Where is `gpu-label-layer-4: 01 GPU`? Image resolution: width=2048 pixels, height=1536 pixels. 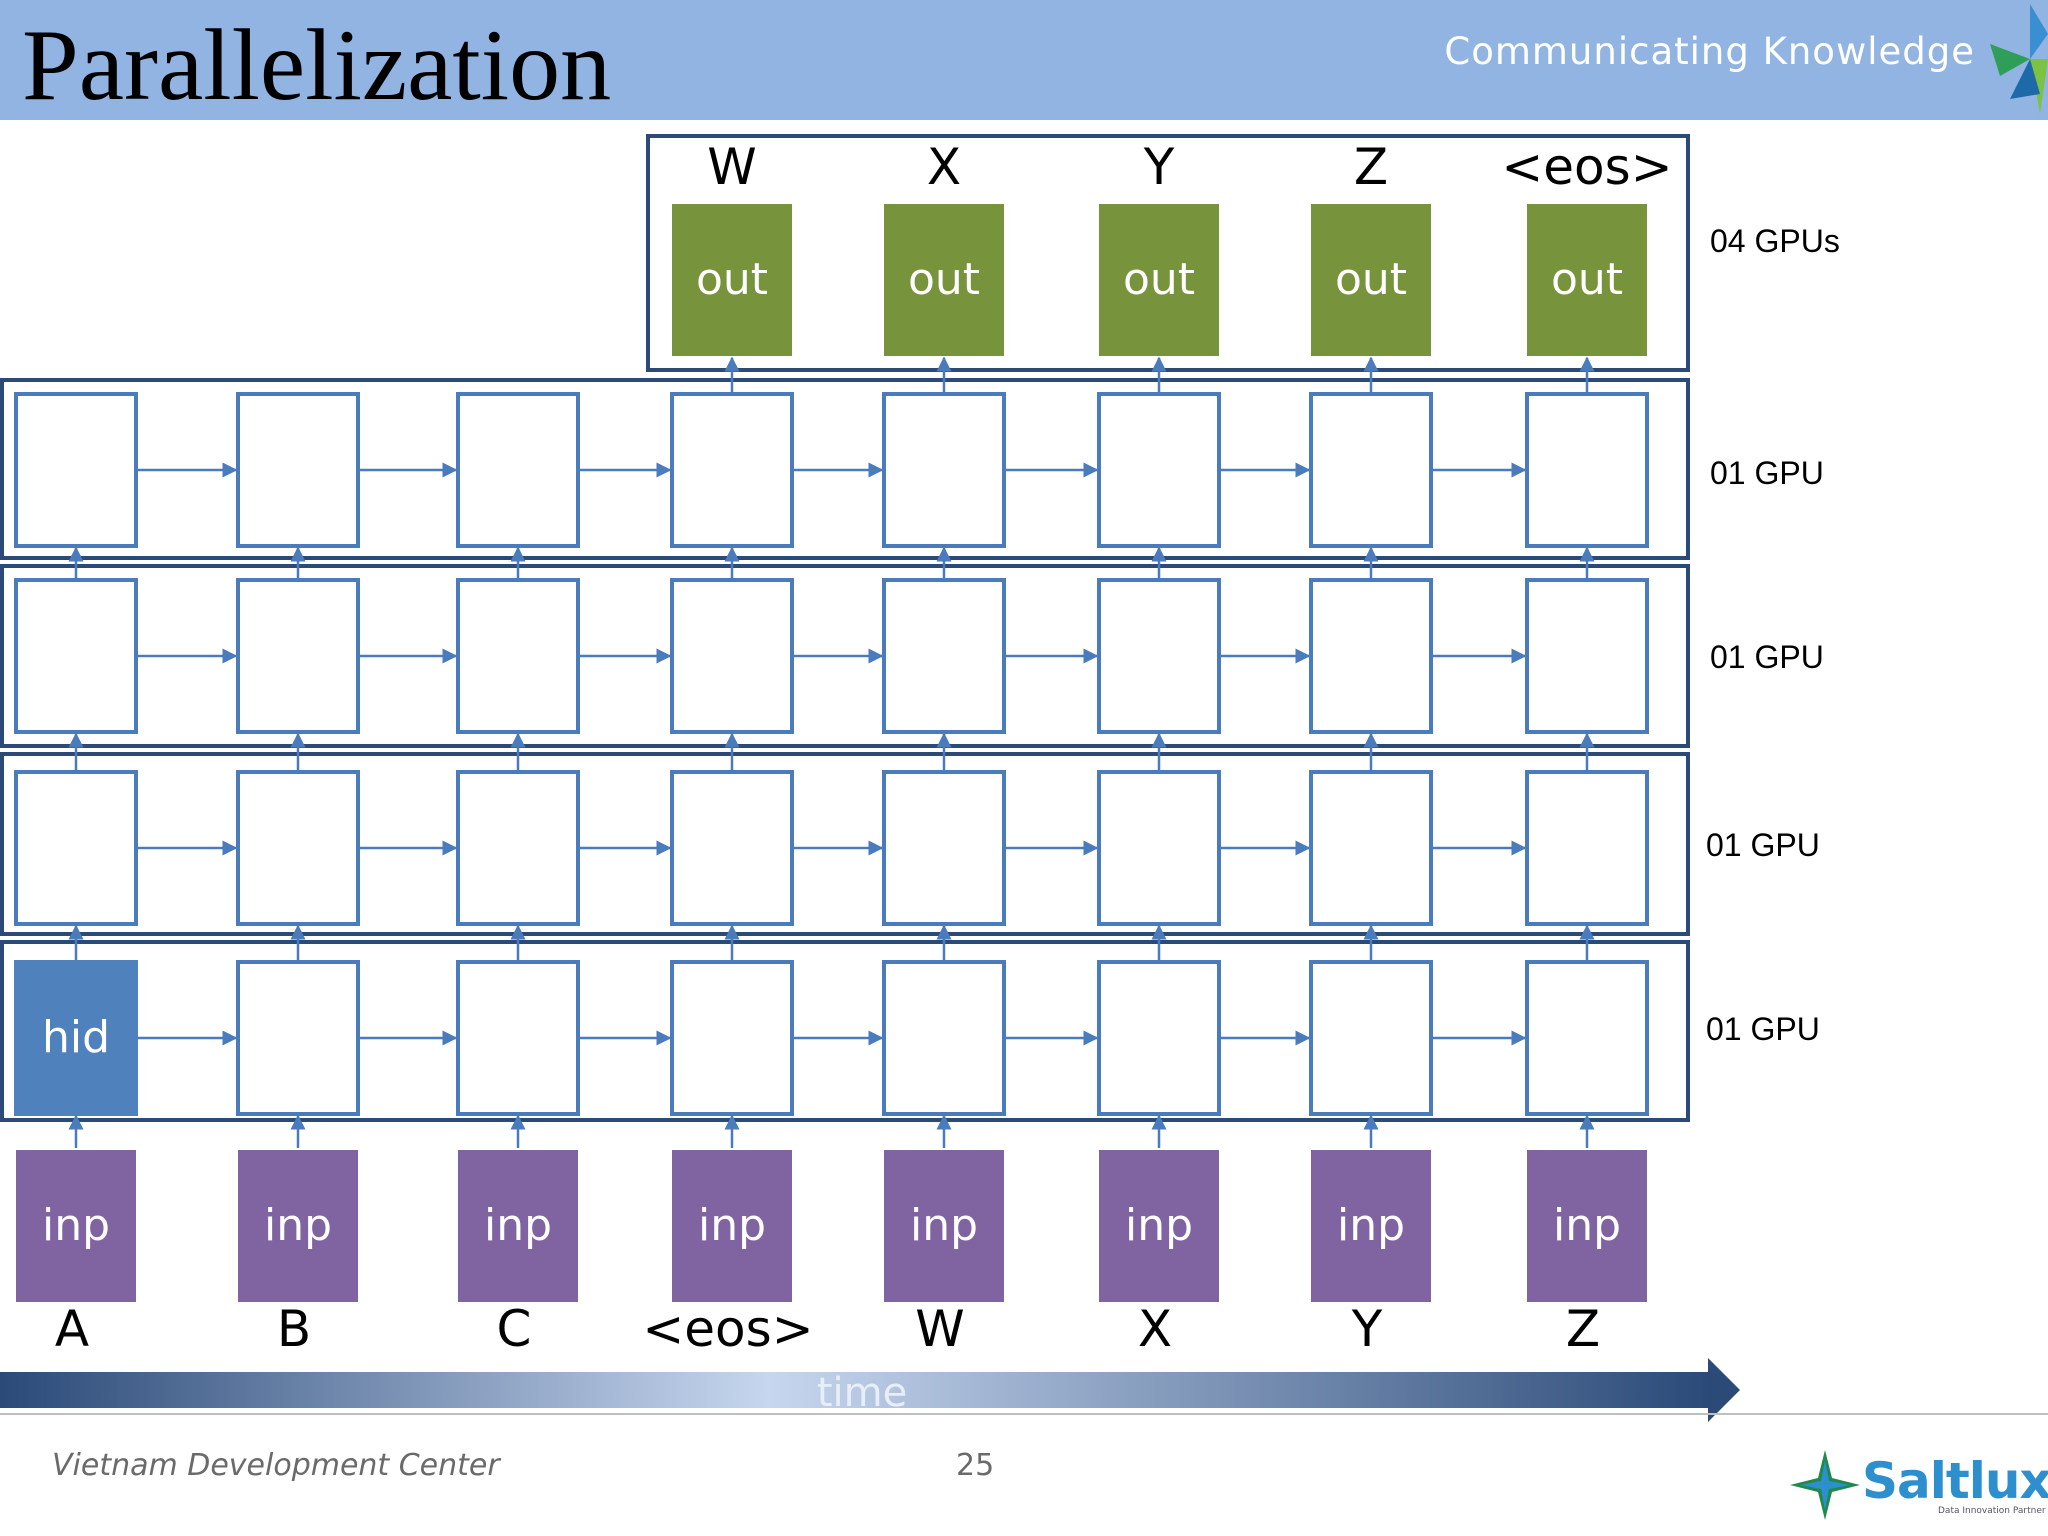 gpu-label-layer-4: 01 GPU is located at coordinates (1767, 473).